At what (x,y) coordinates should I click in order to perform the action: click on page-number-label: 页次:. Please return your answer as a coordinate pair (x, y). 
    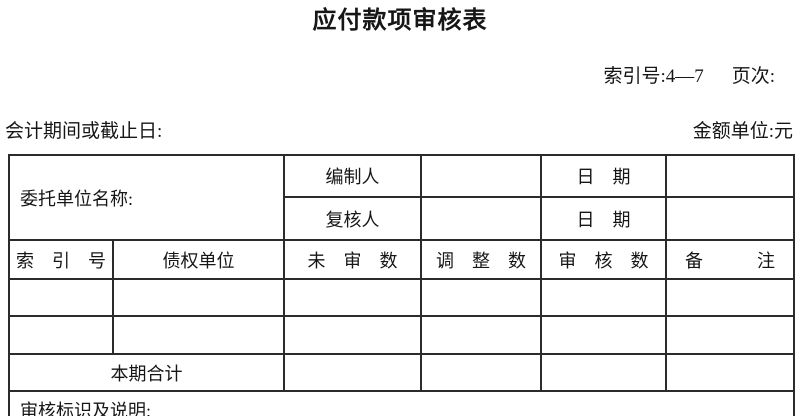
    Looking at the image, I should click on (753, 76).